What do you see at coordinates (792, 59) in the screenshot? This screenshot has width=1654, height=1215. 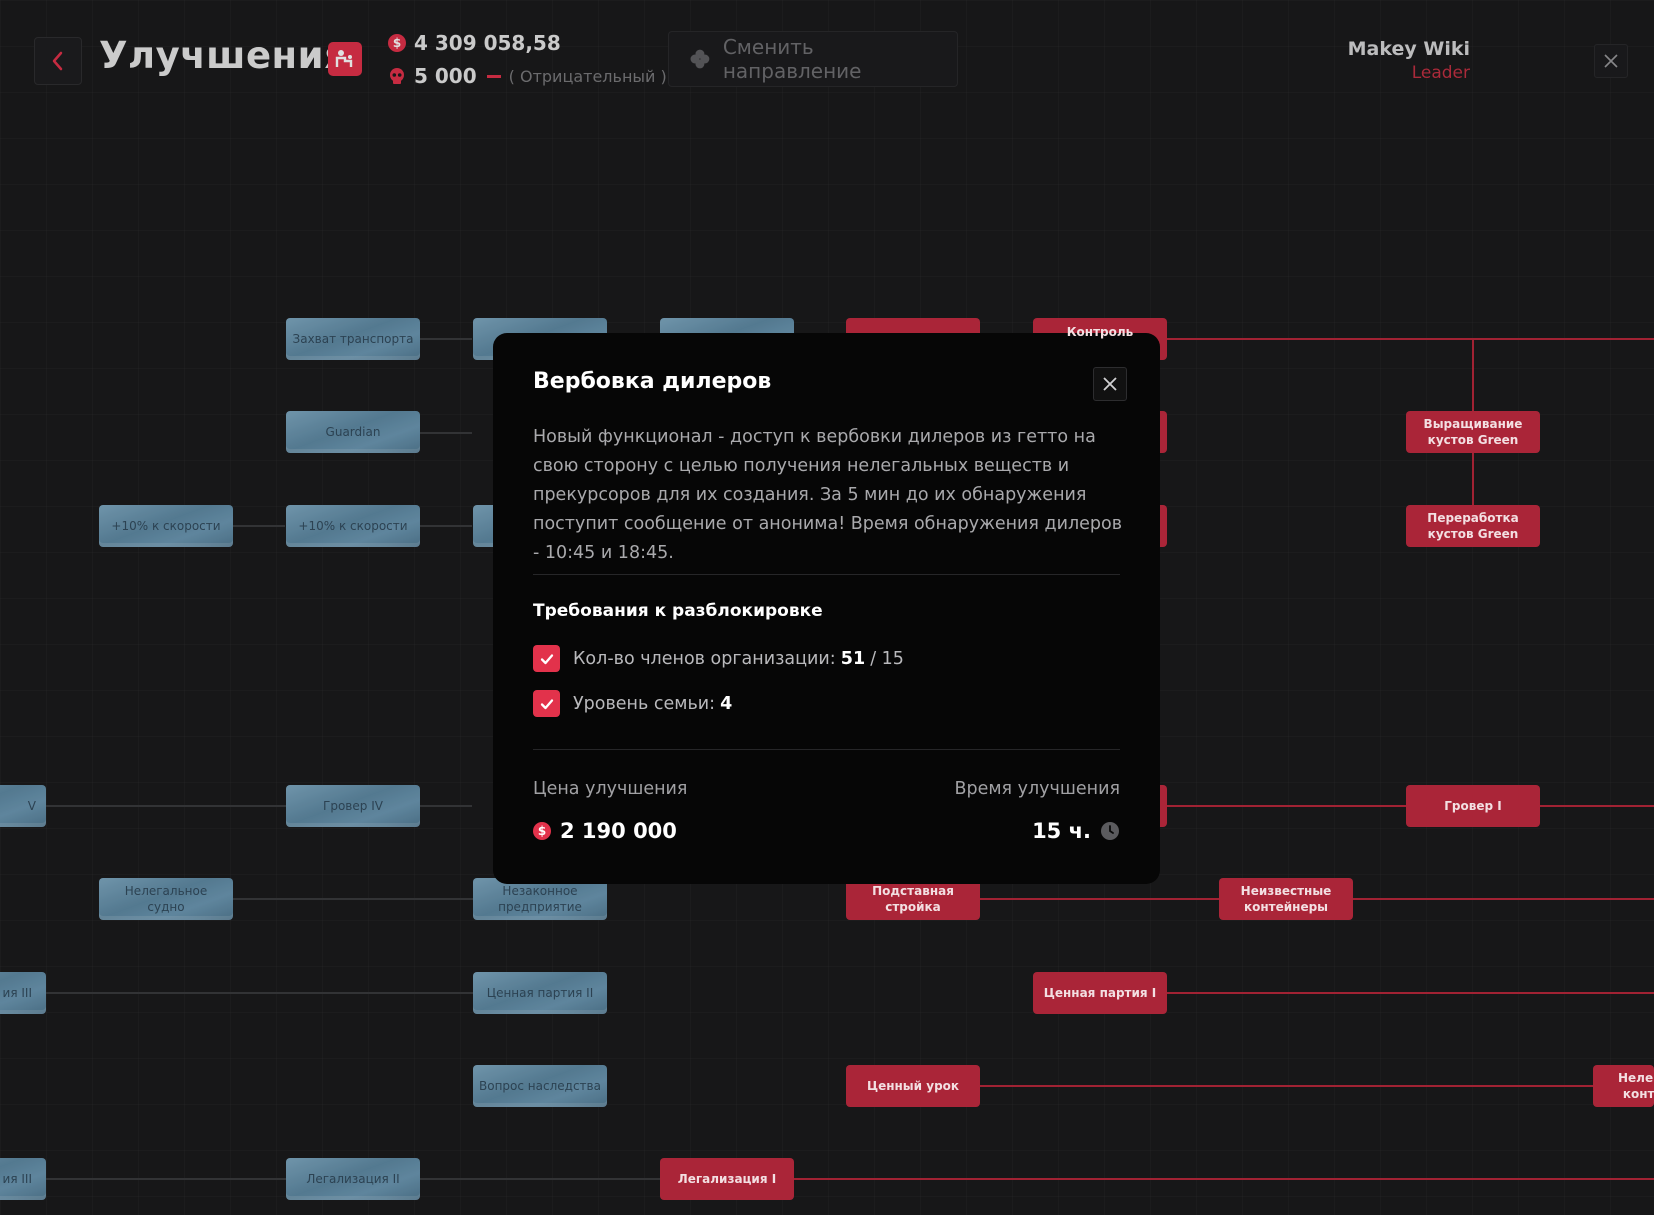 I see `change-direction-label: Сменить направление` at bounding box center [792, 59].